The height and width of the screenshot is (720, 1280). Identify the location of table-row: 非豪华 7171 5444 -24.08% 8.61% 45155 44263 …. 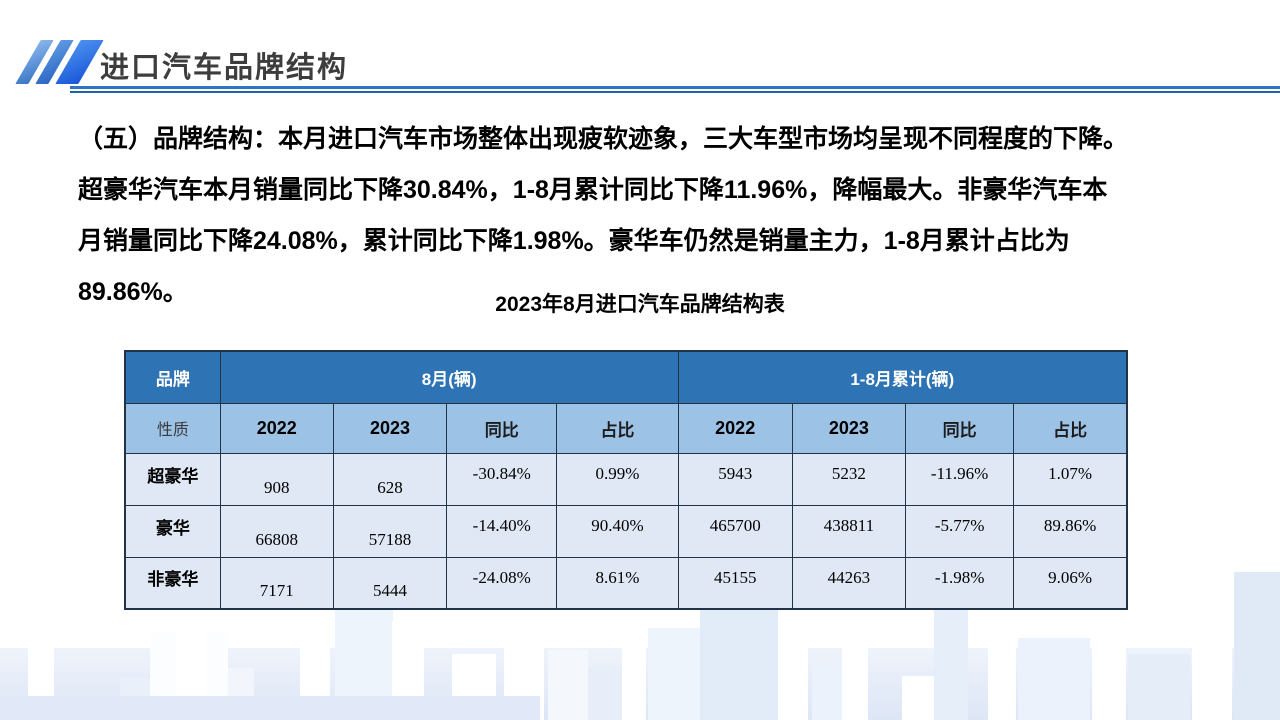
(626, 583).